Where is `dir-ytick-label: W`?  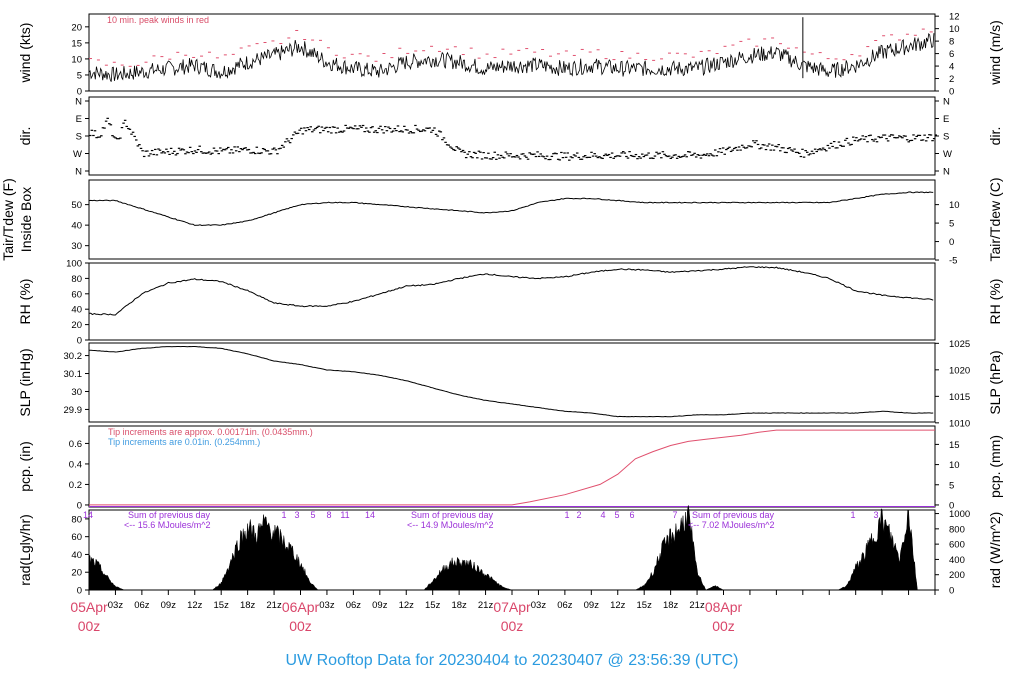 dir-ytick-label: W is located at coordinates (77, 154).